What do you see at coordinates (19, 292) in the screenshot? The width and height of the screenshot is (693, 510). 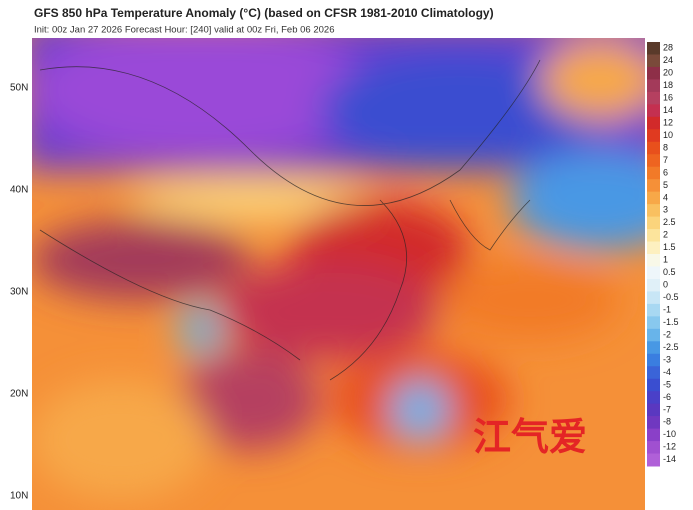 I see `latitude-label: 30N` at bounding box center [19, 292].